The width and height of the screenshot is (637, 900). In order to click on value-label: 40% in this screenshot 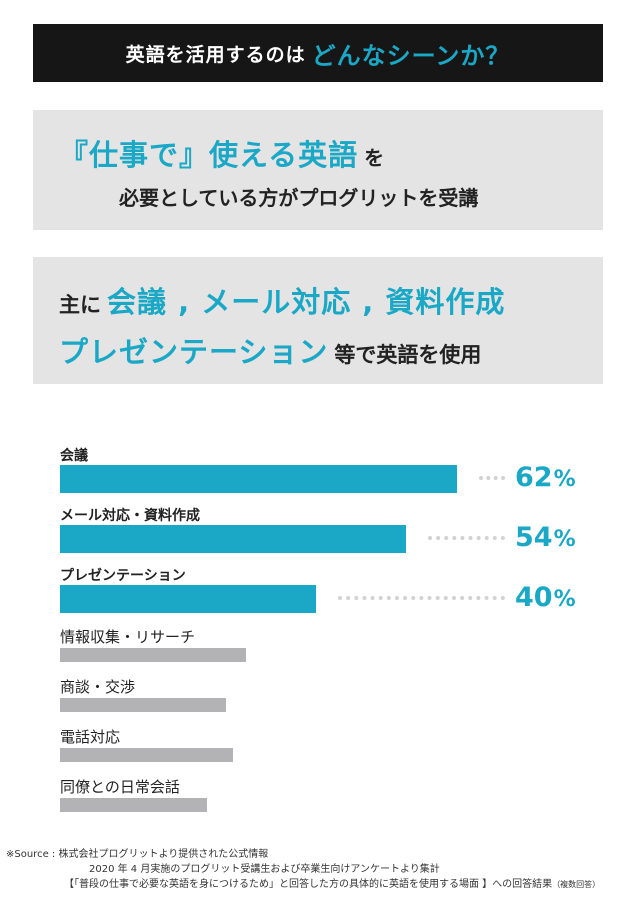, I will do `click(550, 597)`.